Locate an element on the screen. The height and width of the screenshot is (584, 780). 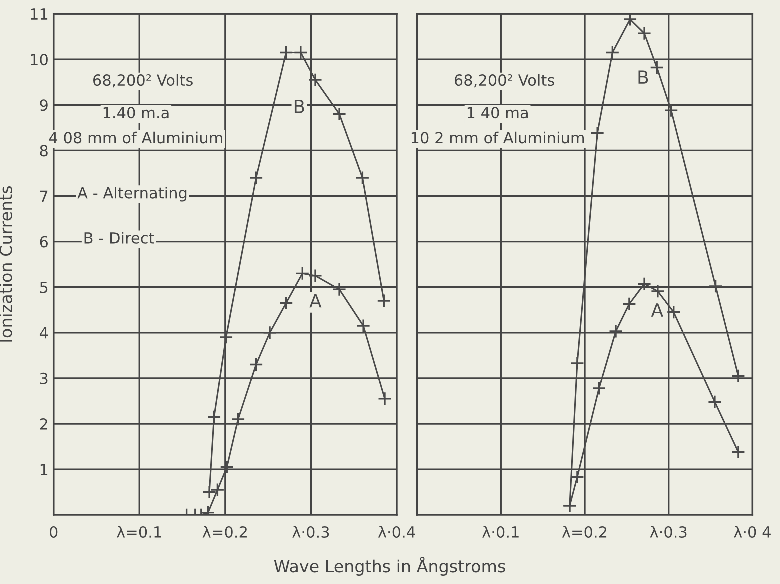
y-tick-label: 8 is located at coordinates (44, 151).